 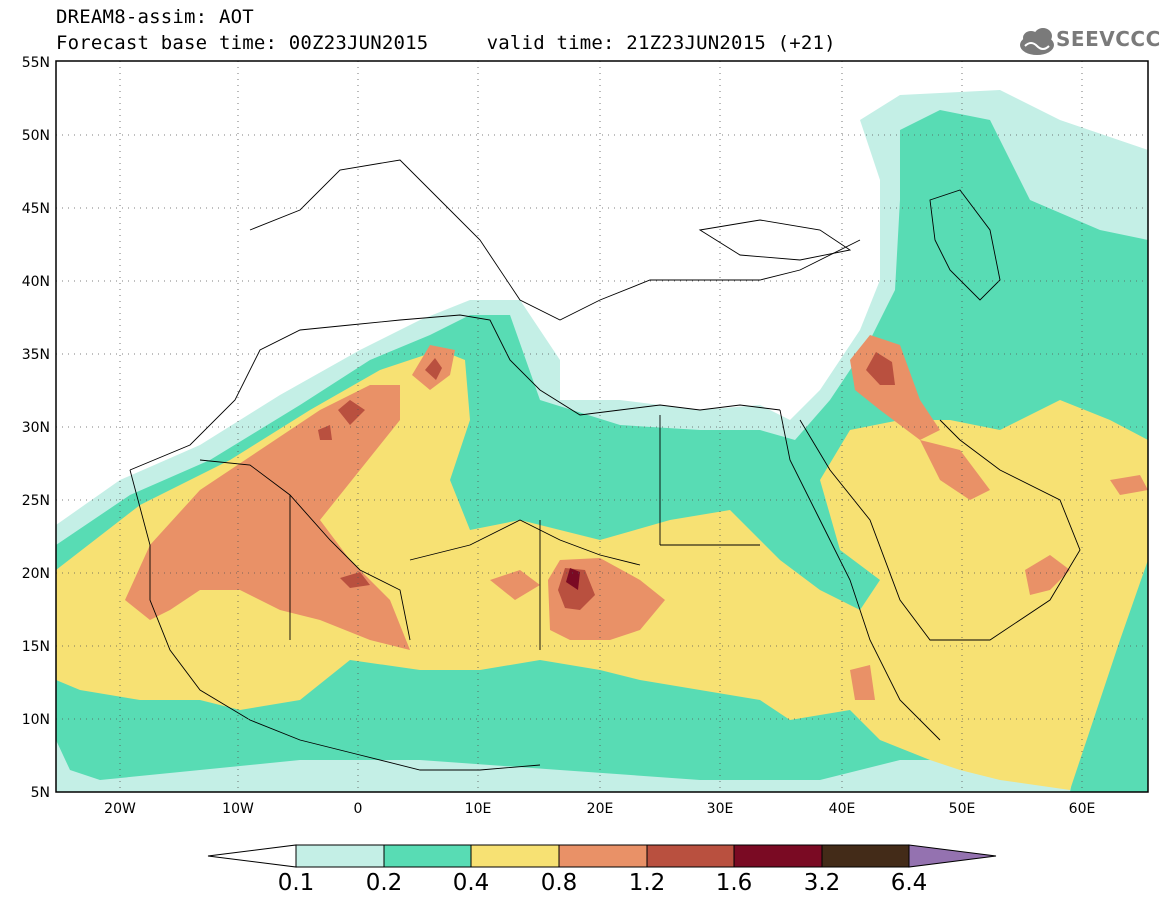 What do you see at coordinates (40, 793) in the screenshot?
I see `lat-label: 5N` at bounding box center [40, 793].